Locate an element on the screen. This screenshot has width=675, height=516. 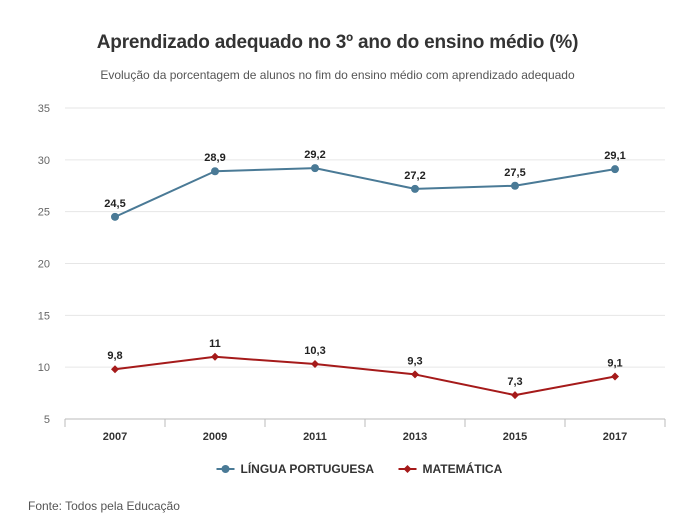
y-tick-label: 10 is located at coordinates (44, 368).